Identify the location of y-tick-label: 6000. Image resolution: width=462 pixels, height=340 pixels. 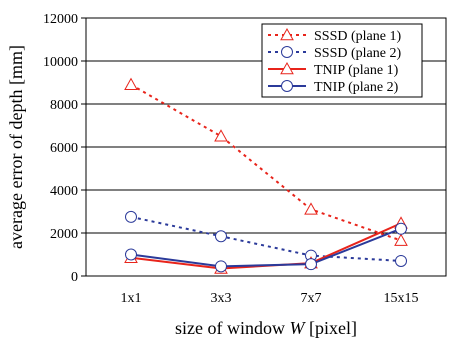
(64, 148).